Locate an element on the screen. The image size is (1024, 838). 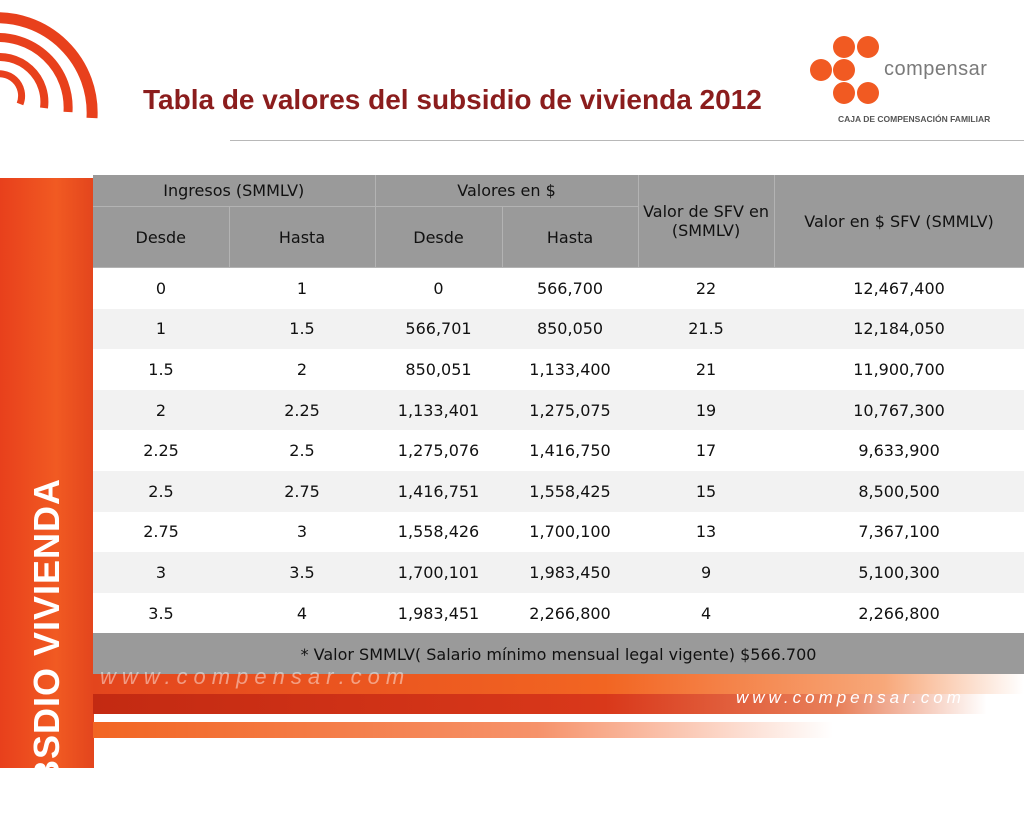
table-row: 2.75 3 1,558,426 1,700,100 13 7,367,100 is located at coordinates (558, 532).